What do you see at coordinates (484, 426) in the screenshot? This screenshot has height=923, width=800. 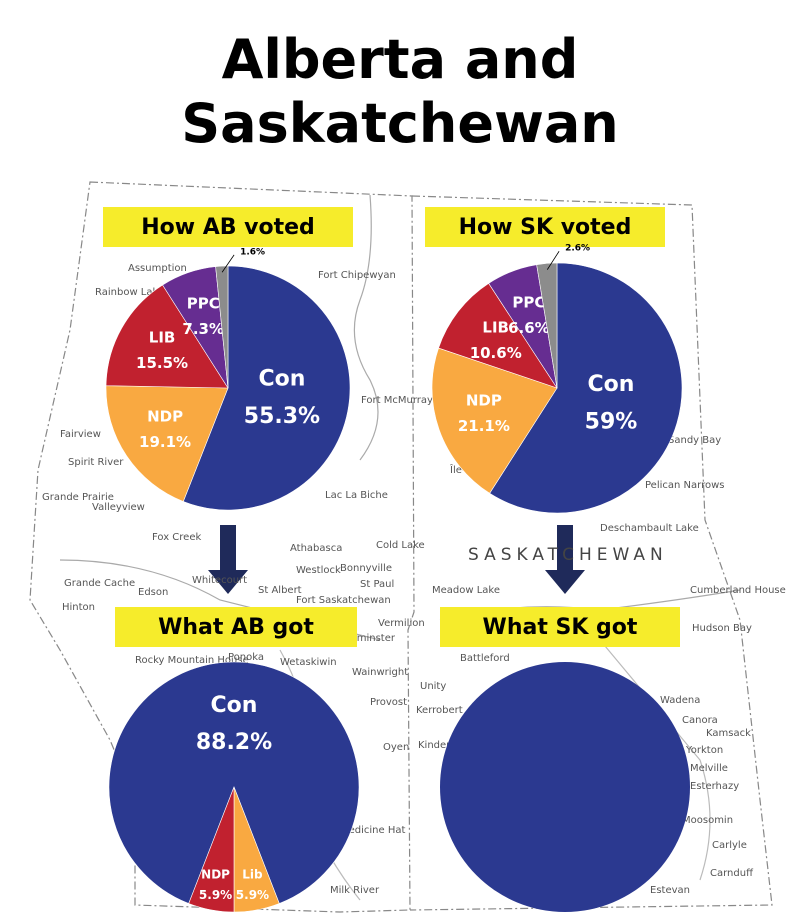 I see `value-label: 21.1%` at bounding box center [484, 426].